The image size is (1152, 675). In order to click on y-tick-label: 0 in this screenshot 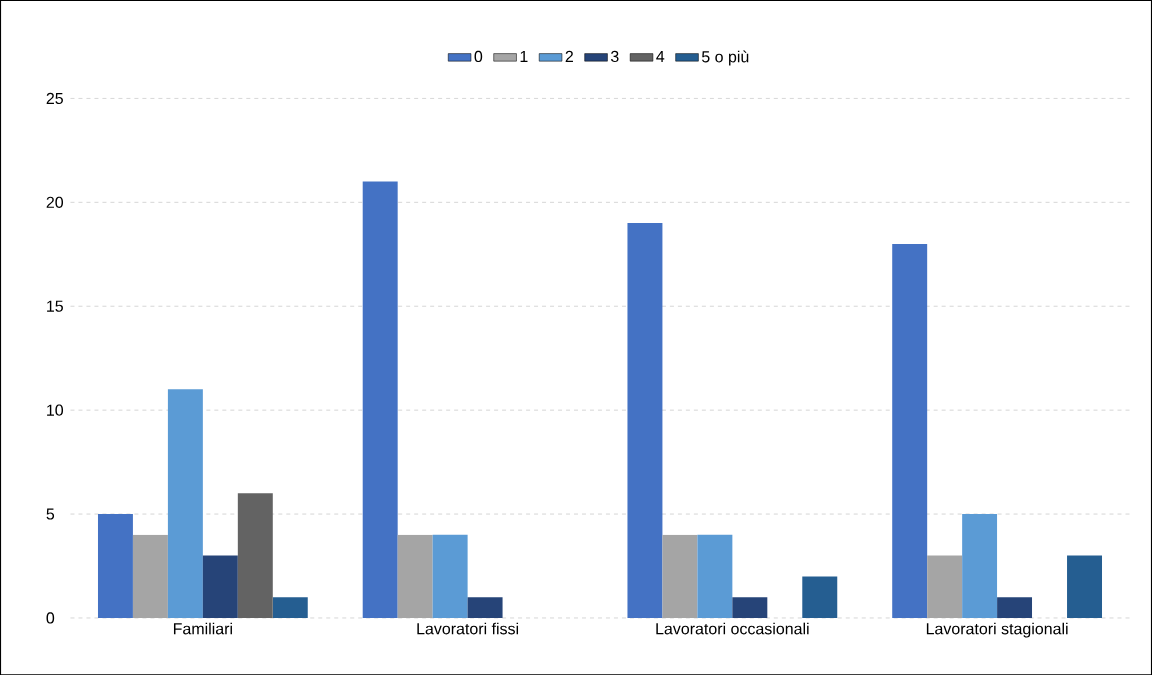, I will do `click(50, 618)`.